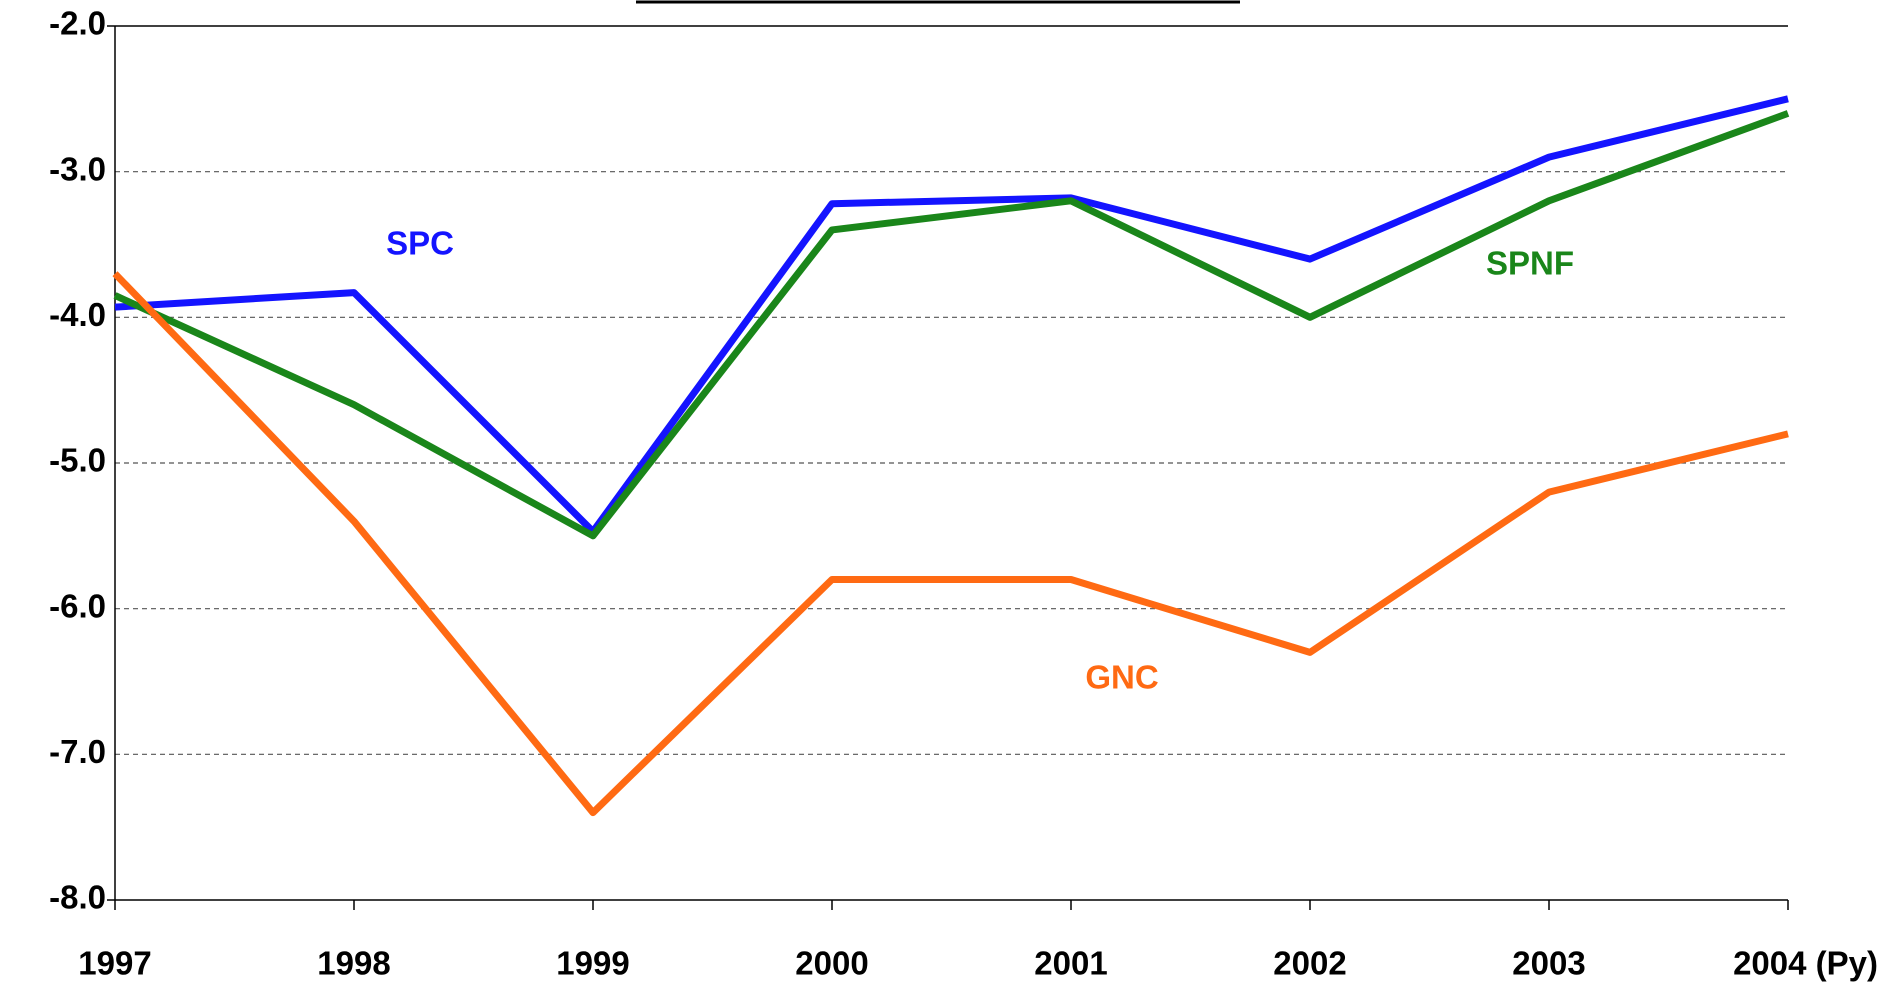 The image size is (1882, 990). What do you see at coordinates (77, 897) in the screenshot?
I see `y-tick-label: -8.0` at bounding box center [77, 897].